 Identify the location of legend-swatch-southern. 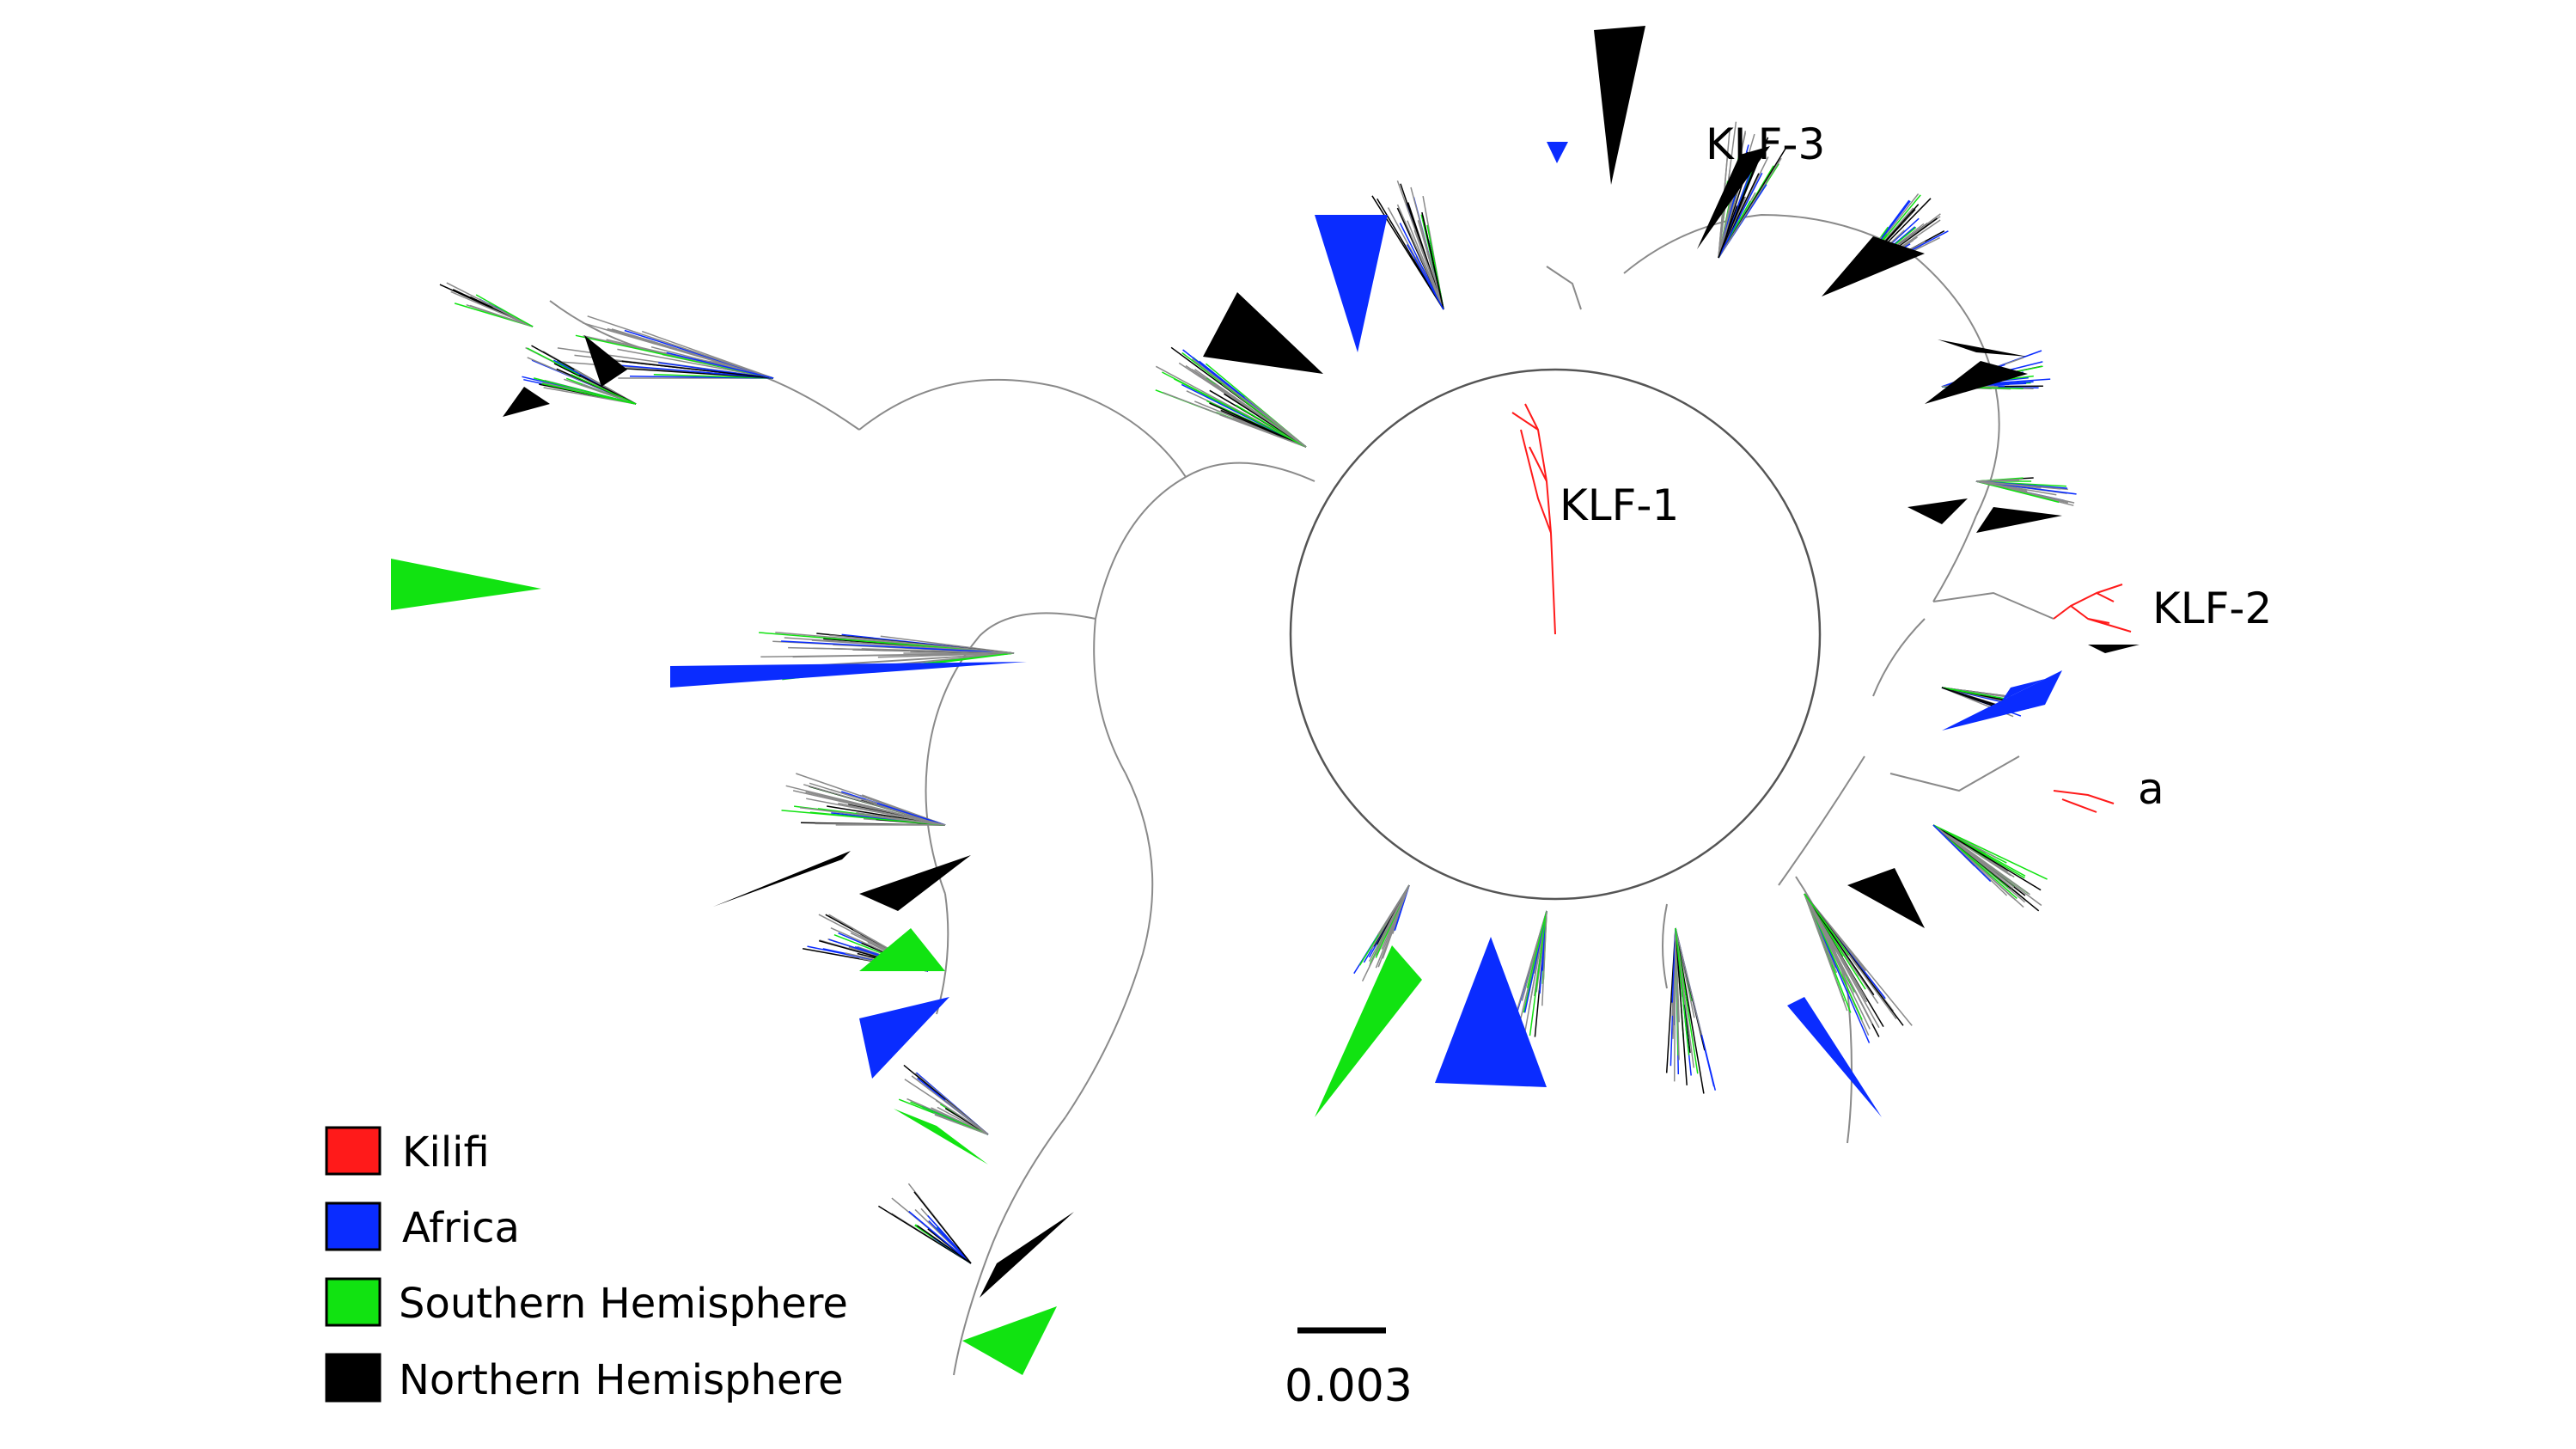
(353, 1302).